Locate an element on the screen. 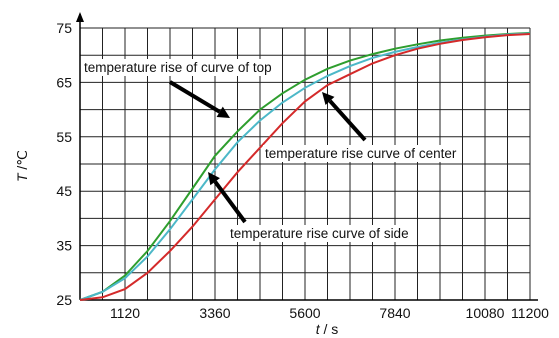  x-axis-label: t / s is located at coordinates (327, 329).